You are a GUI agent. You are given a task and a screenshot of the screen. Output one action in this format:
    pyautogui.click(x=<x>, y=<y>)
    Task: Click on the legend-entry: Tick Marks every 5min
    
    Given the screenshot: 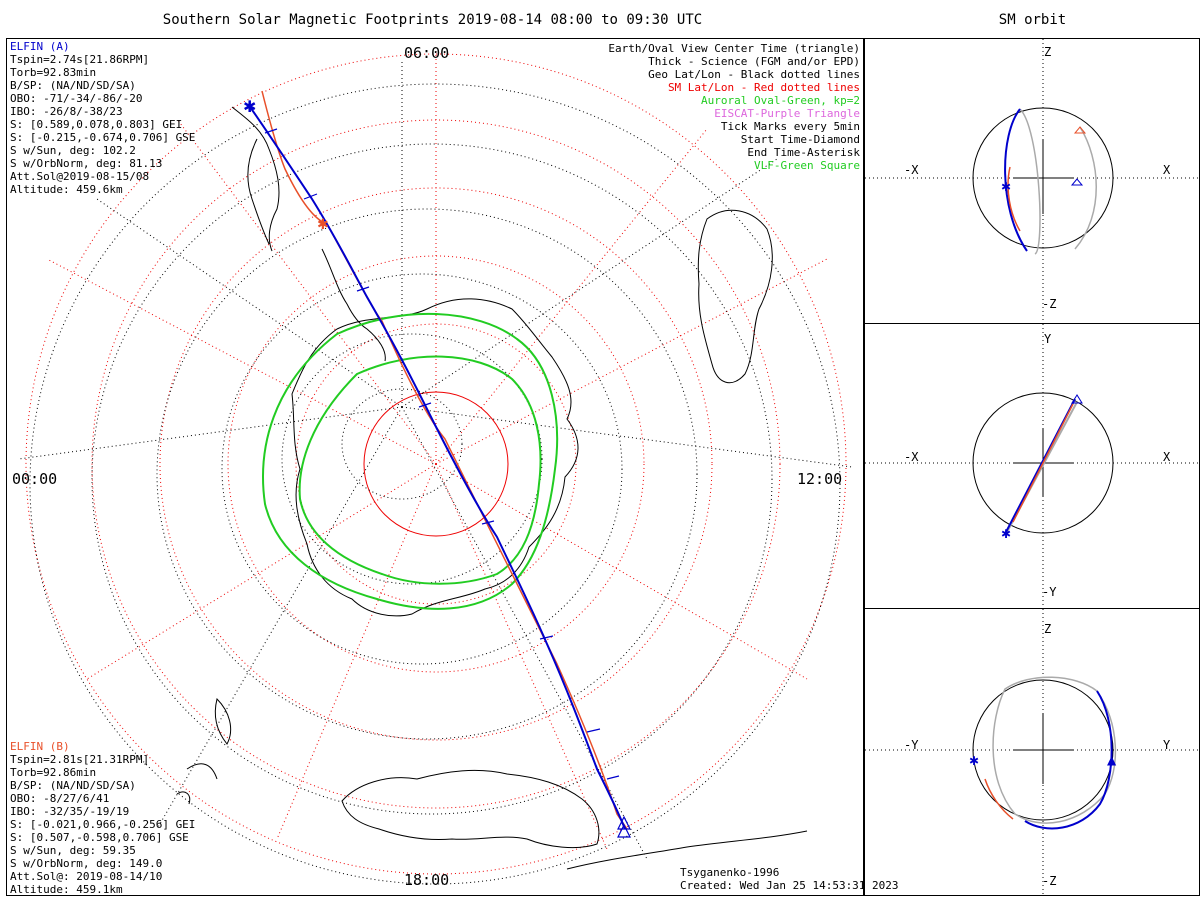 What is the action you would take?
    pyautogui.click(x=790, y=126)
    